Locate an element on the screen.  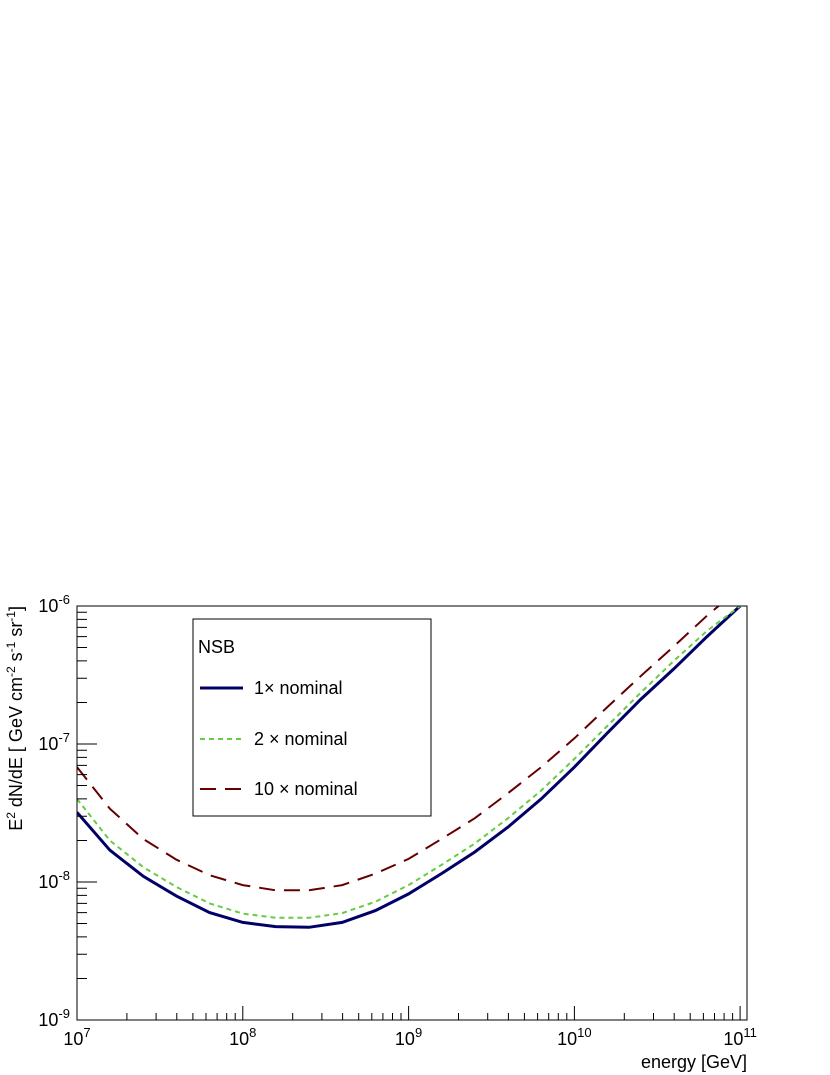
y-tick-label: 10⁻⁸ is located at coordinates (54, 880).